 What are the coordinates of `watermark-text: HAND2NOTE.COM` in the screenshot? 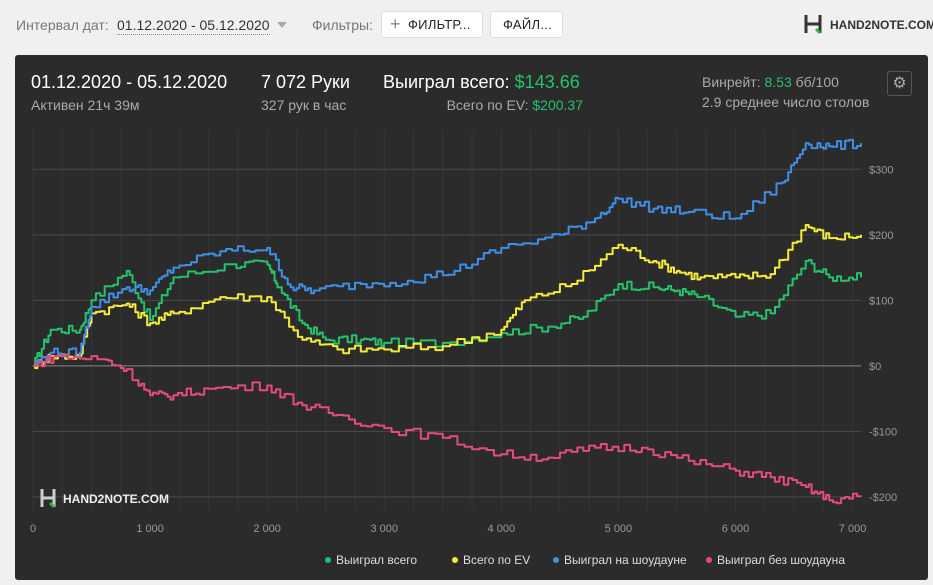 It's located at (116, 499).